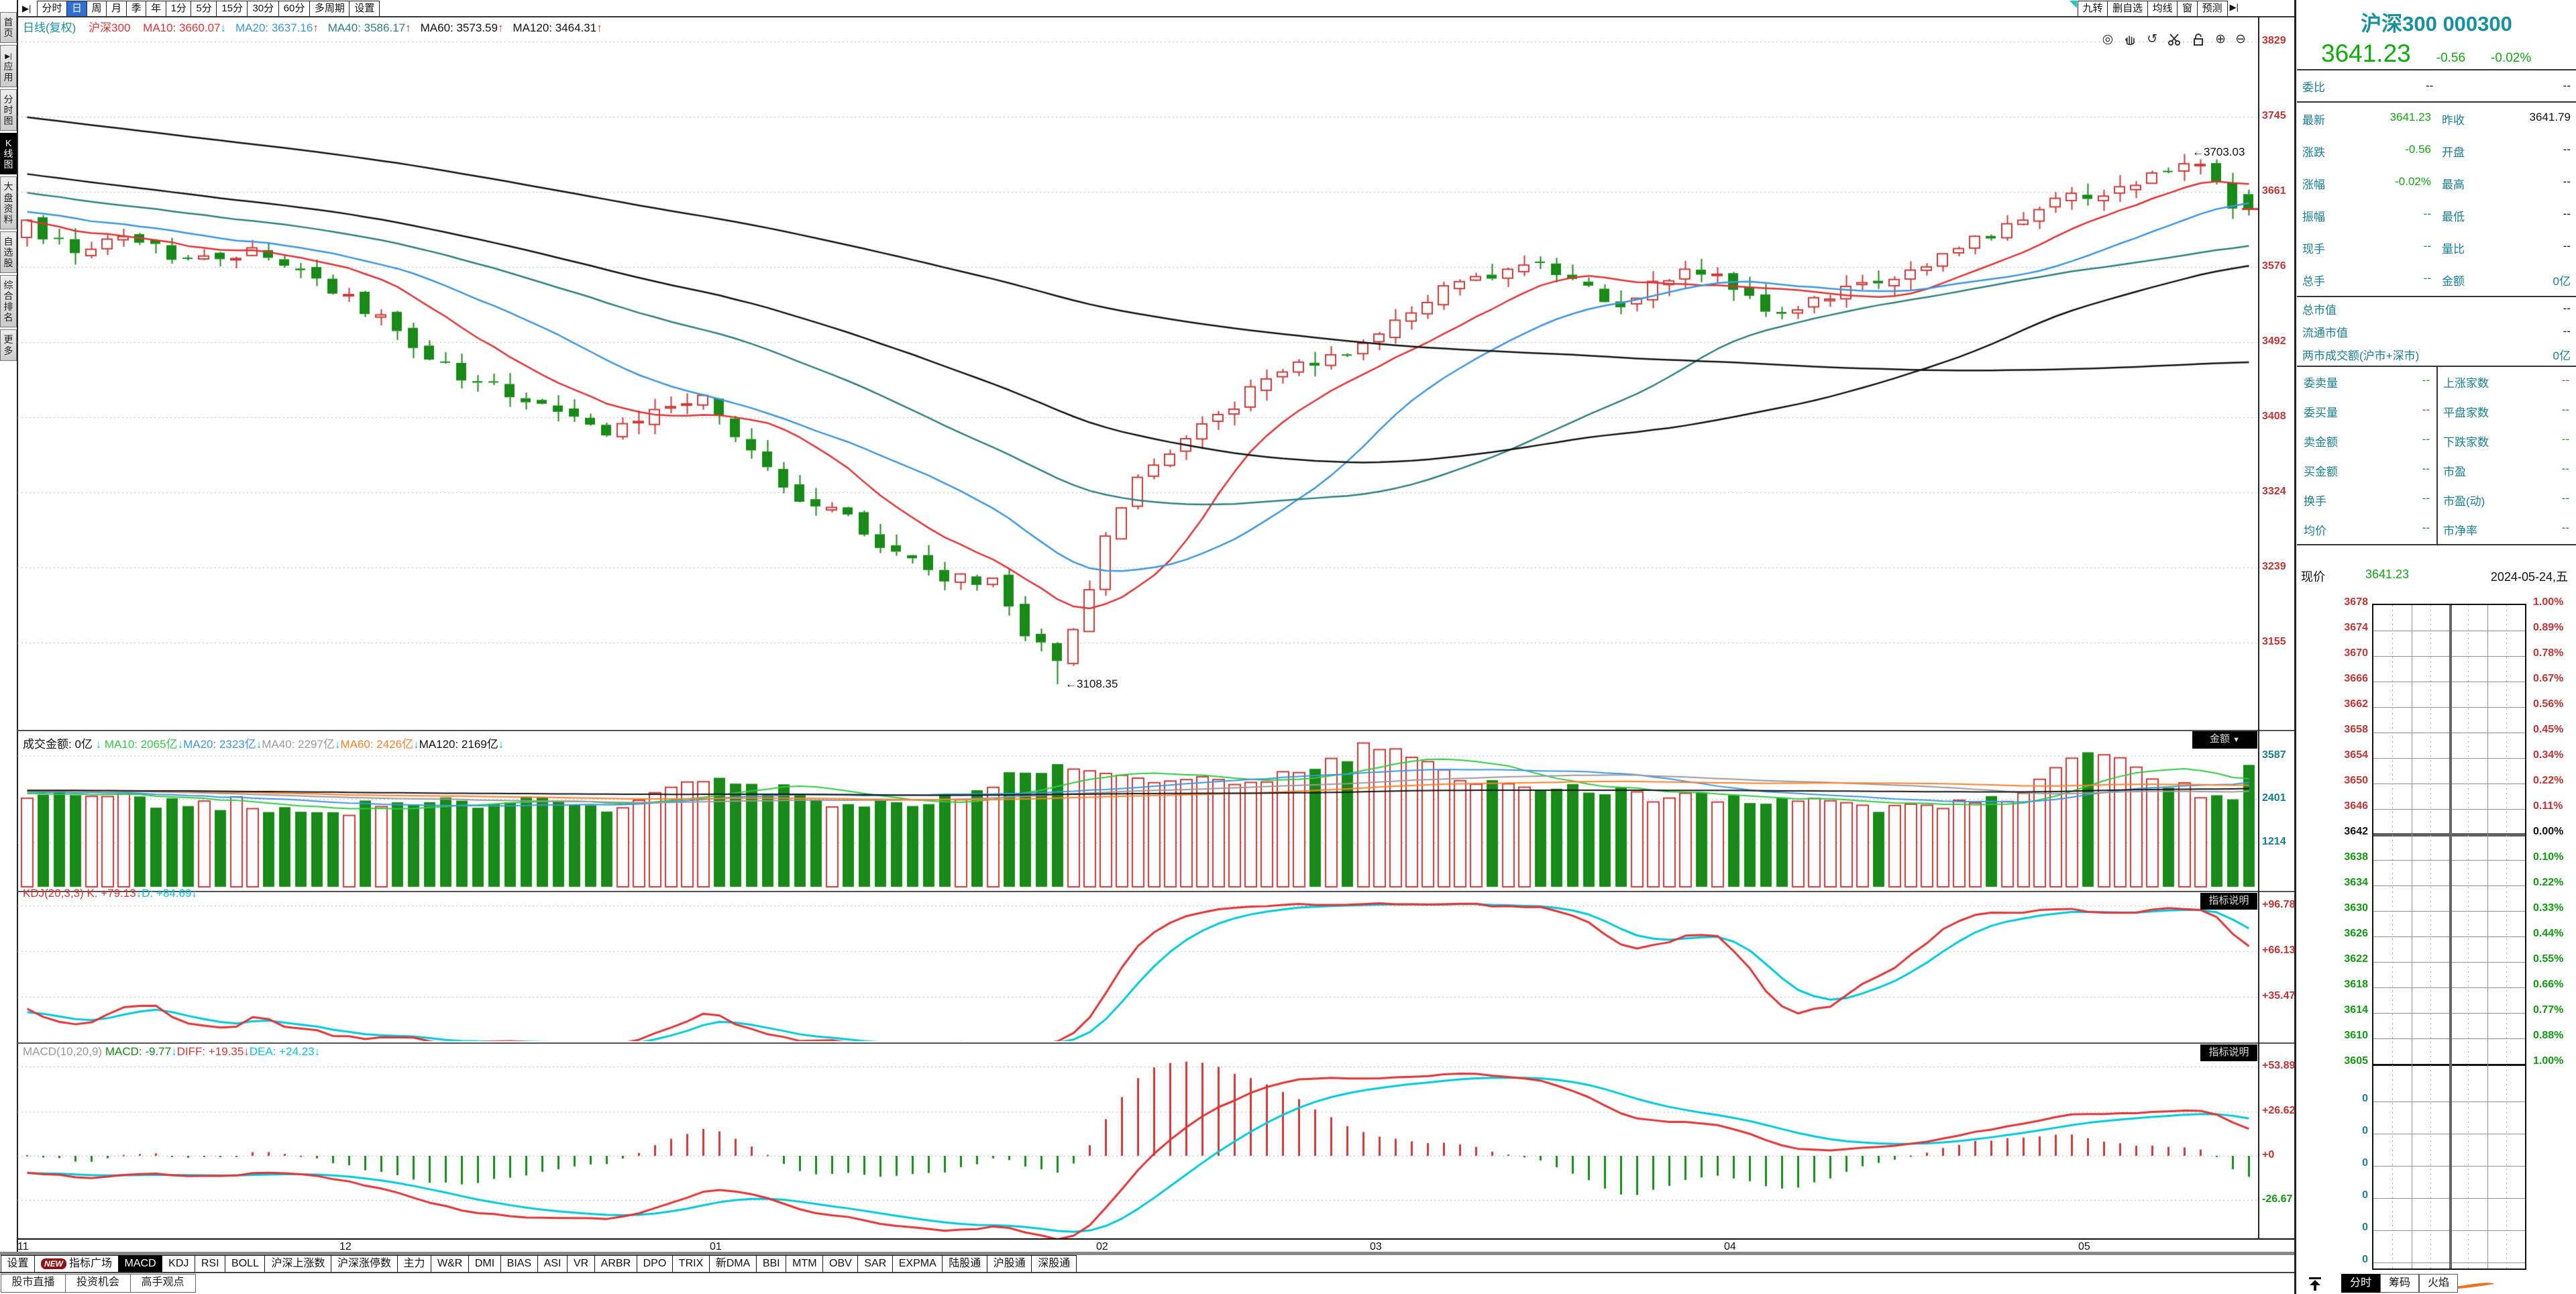  What do you see at coordinates (142, 893) in the screenshot?
I see `kdj-values: K: +79.13↓D: +84.69↓` at bounding box center [142, 893].